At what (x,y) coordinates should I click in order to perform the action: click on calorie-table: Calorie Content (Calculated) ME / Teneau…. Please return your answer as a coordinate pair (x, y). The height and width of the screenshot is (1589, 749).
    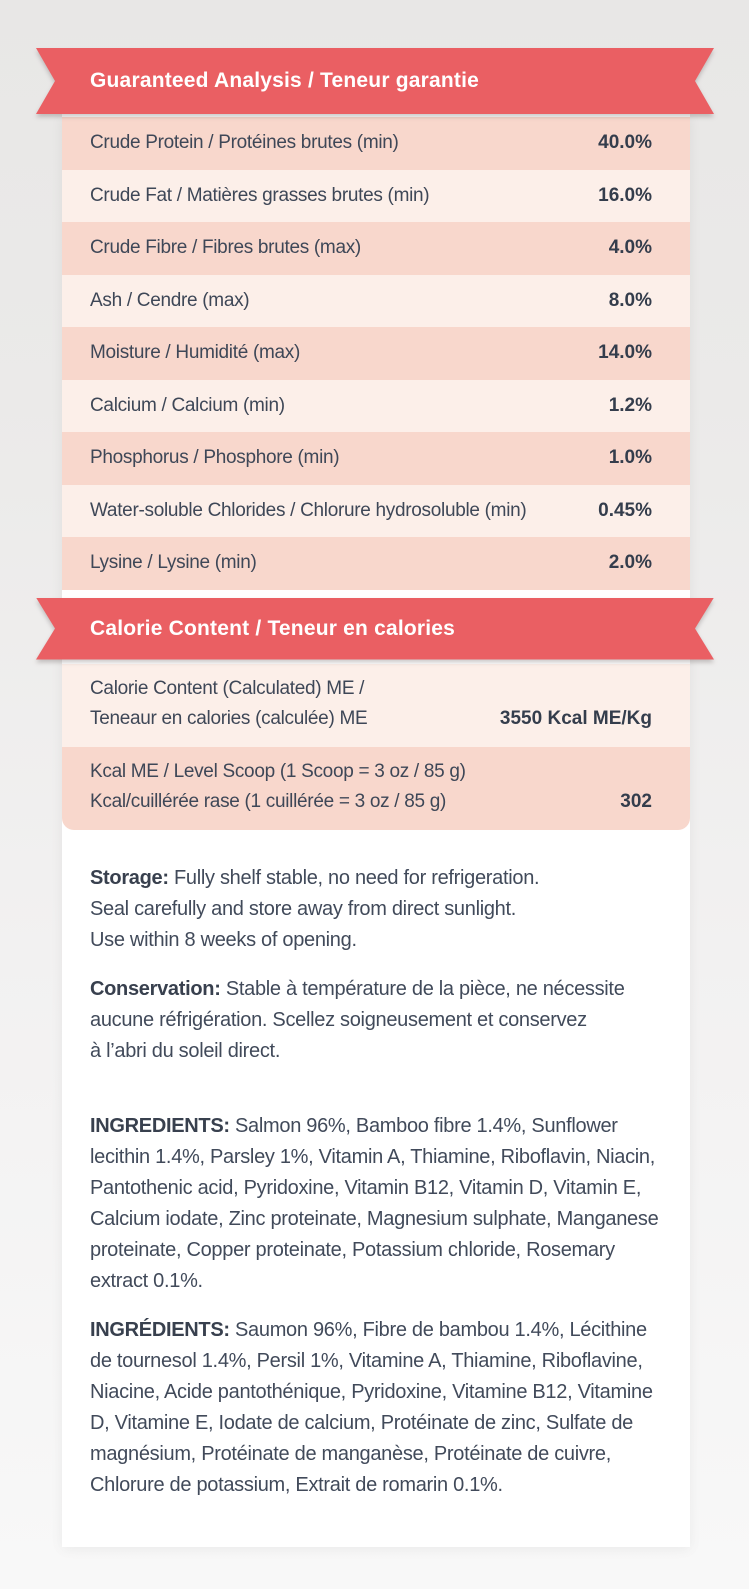
    Looking at the image, I should click on (376, 746).